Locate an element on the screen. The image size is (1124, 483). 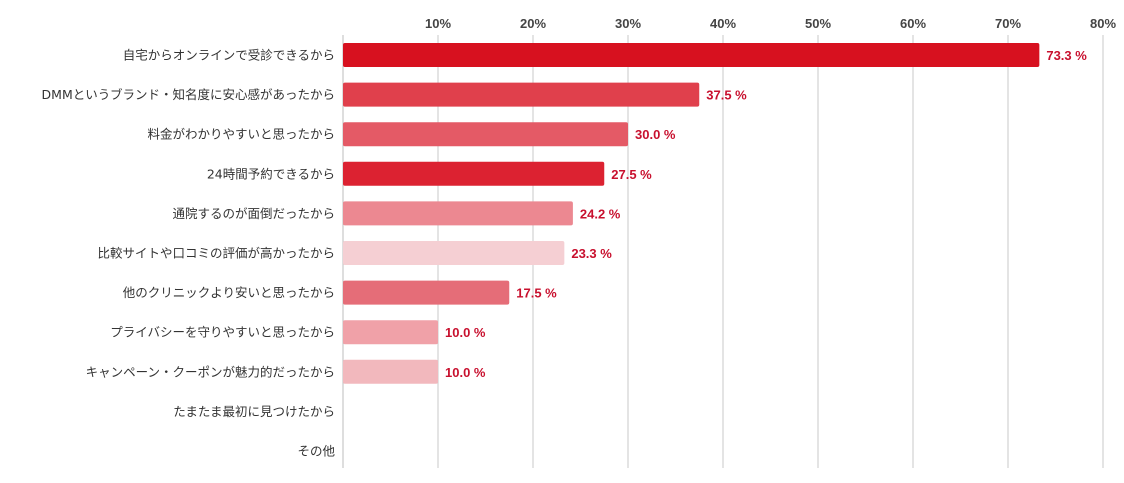
x-tick-label: 50% is located at coordinates (818, 23).